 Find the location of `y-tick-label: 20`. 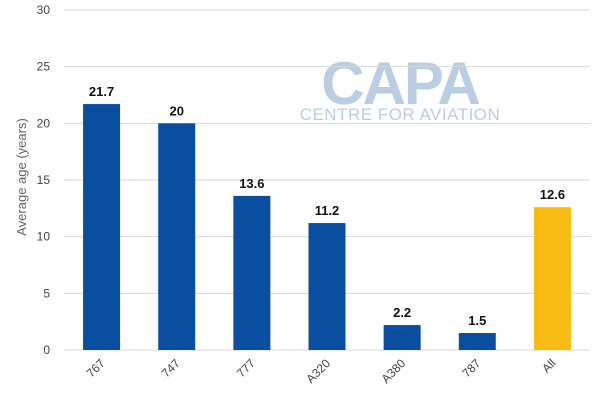

y-tick-label: 20 is located at coordinates (44, 123).